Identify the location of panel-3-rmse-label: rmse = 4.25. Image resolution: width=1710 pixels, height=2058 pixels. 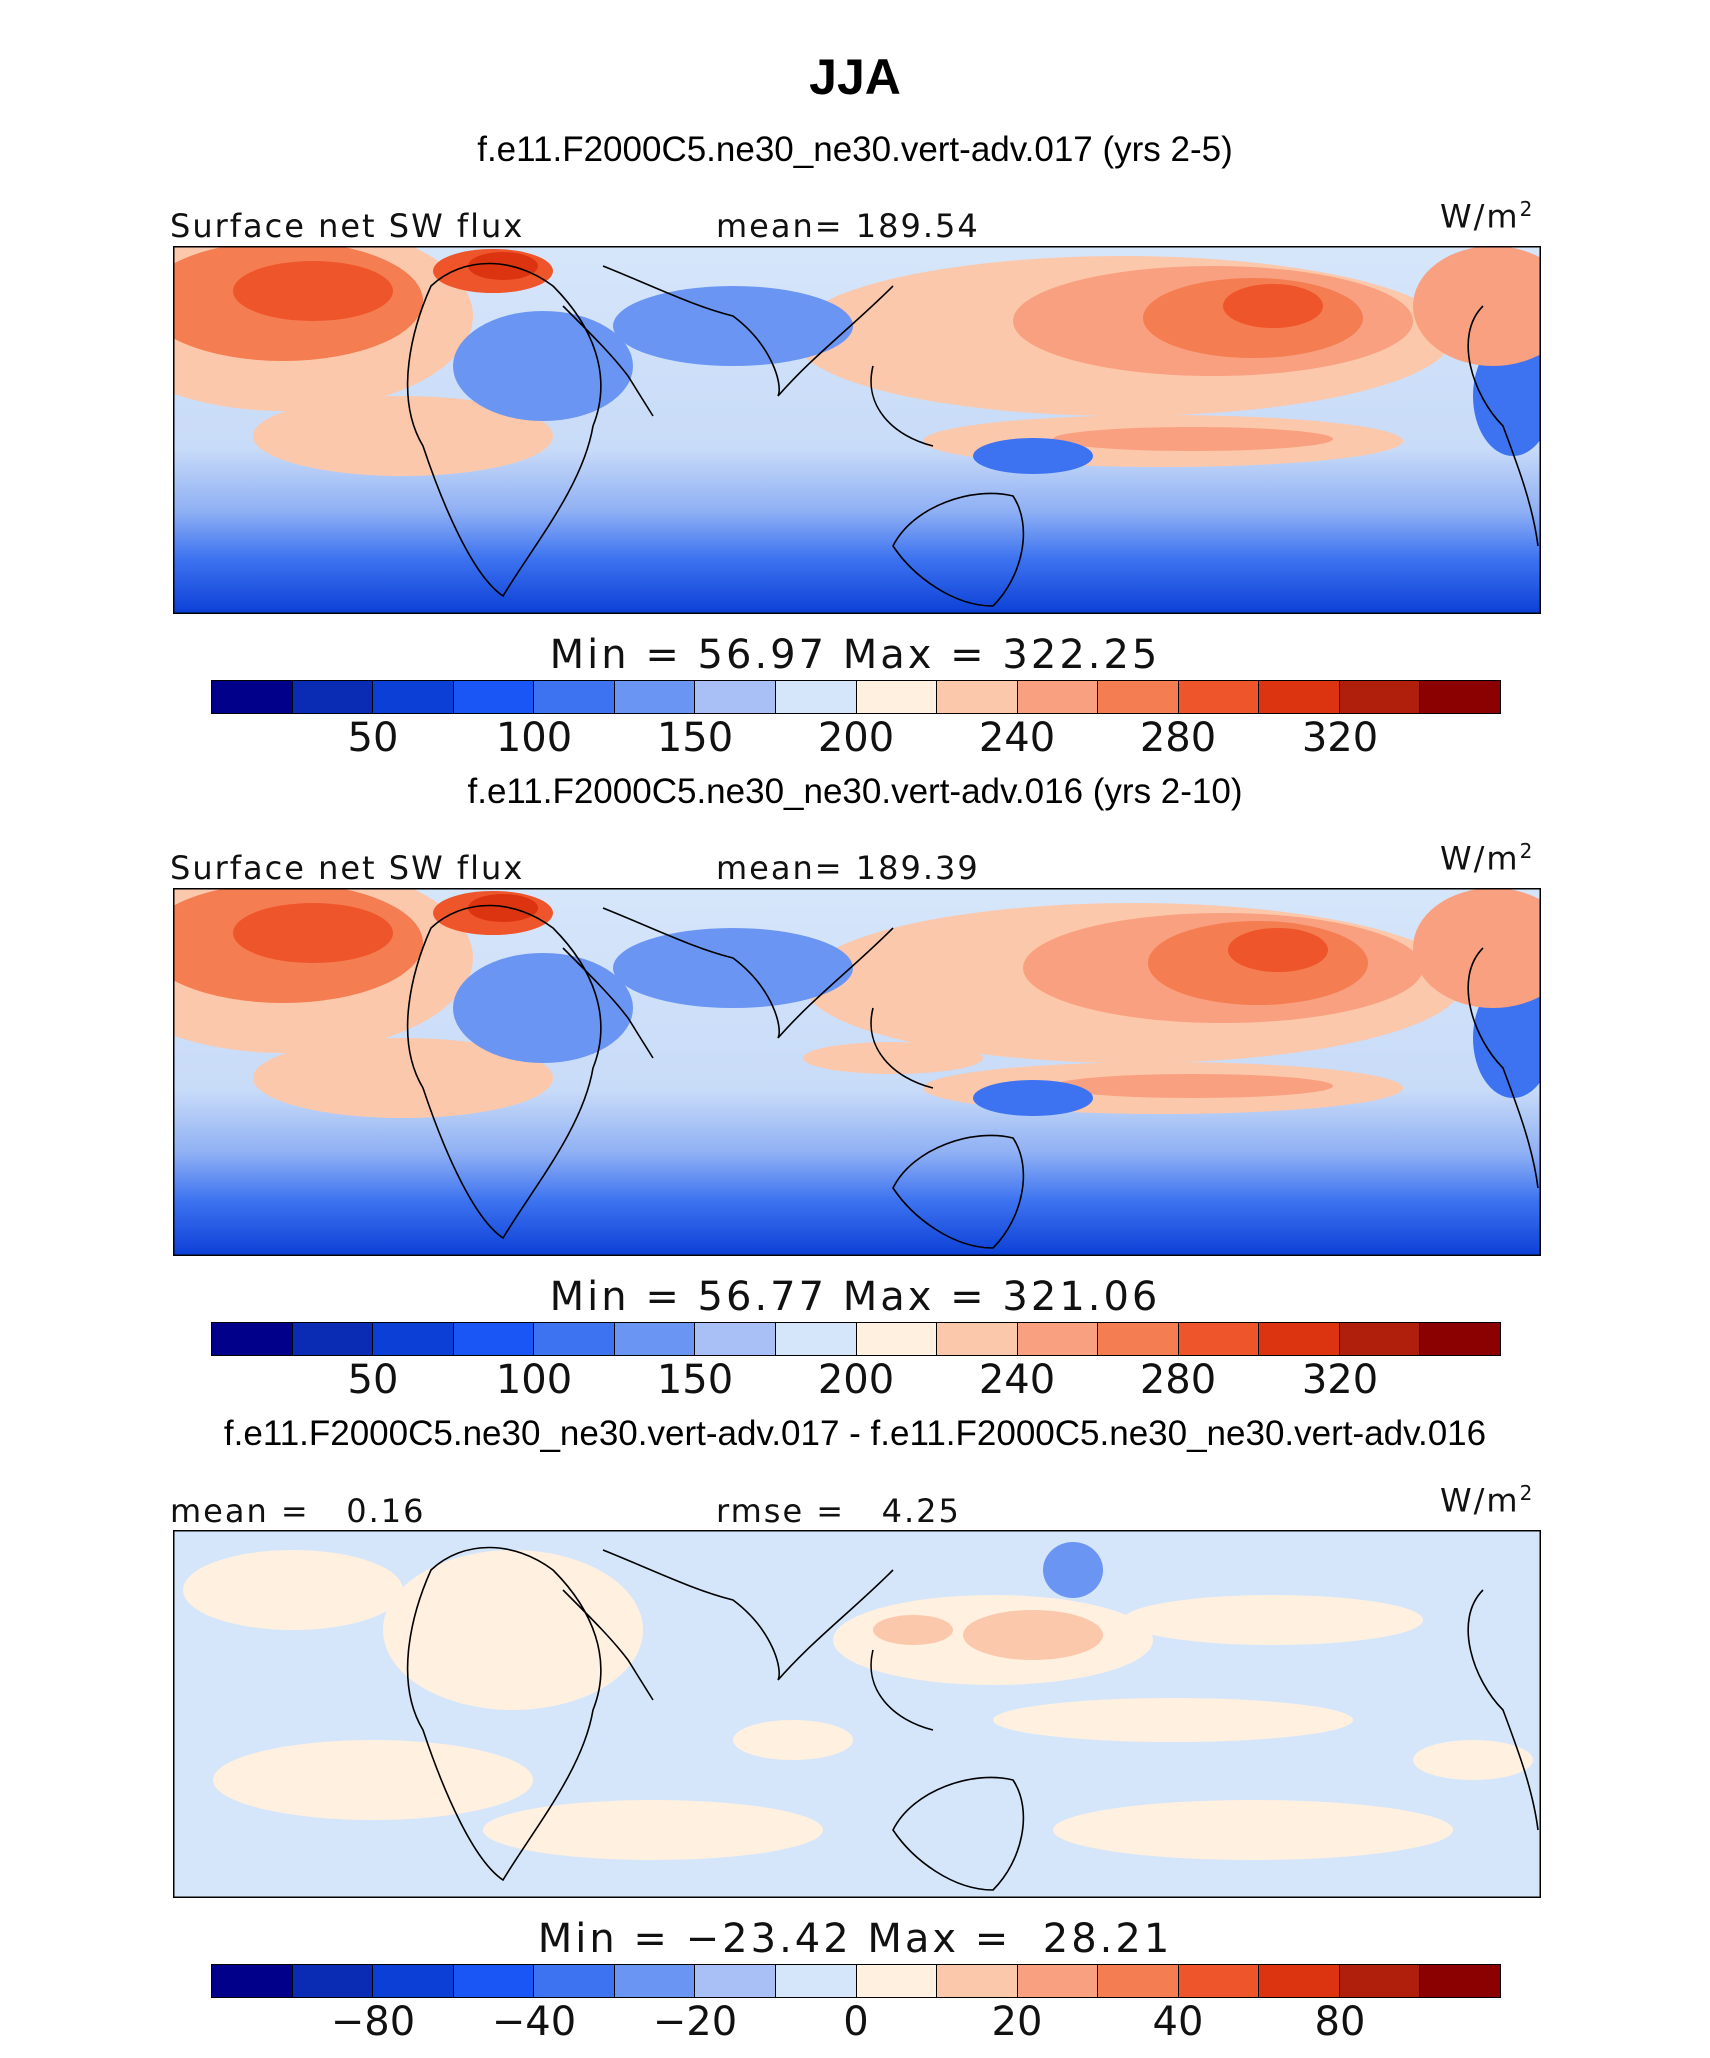
(838, 1511).